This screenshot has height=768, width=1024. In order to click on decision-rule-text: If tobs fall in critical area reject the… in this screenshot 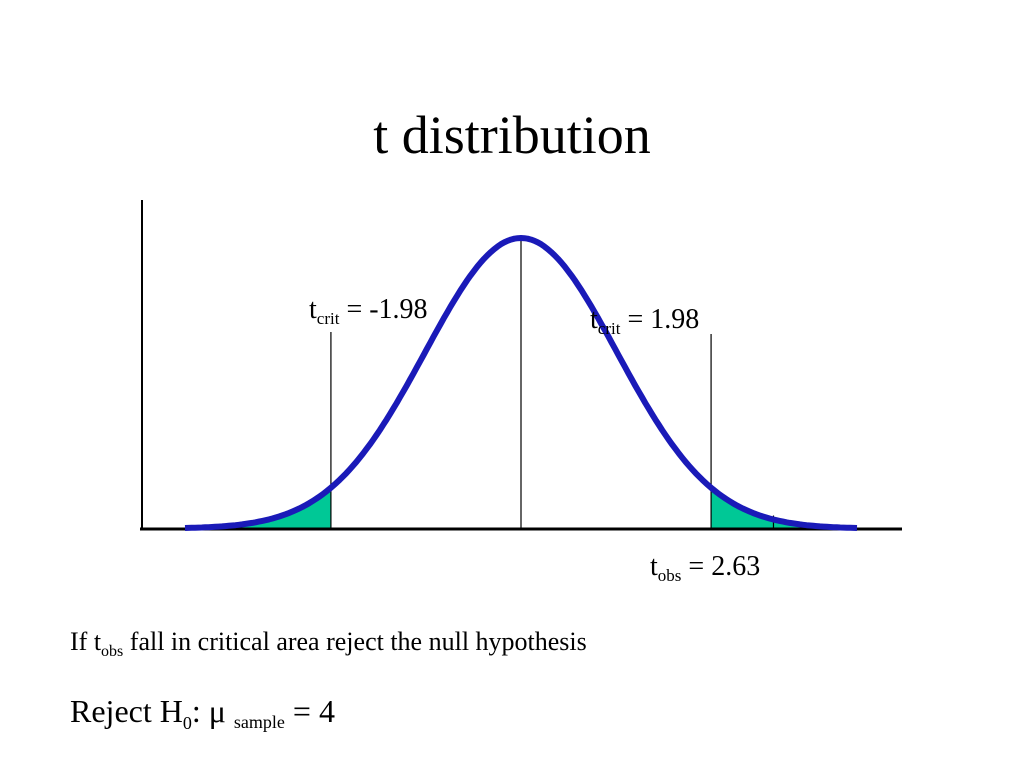, I will do `click(328, 643)`.